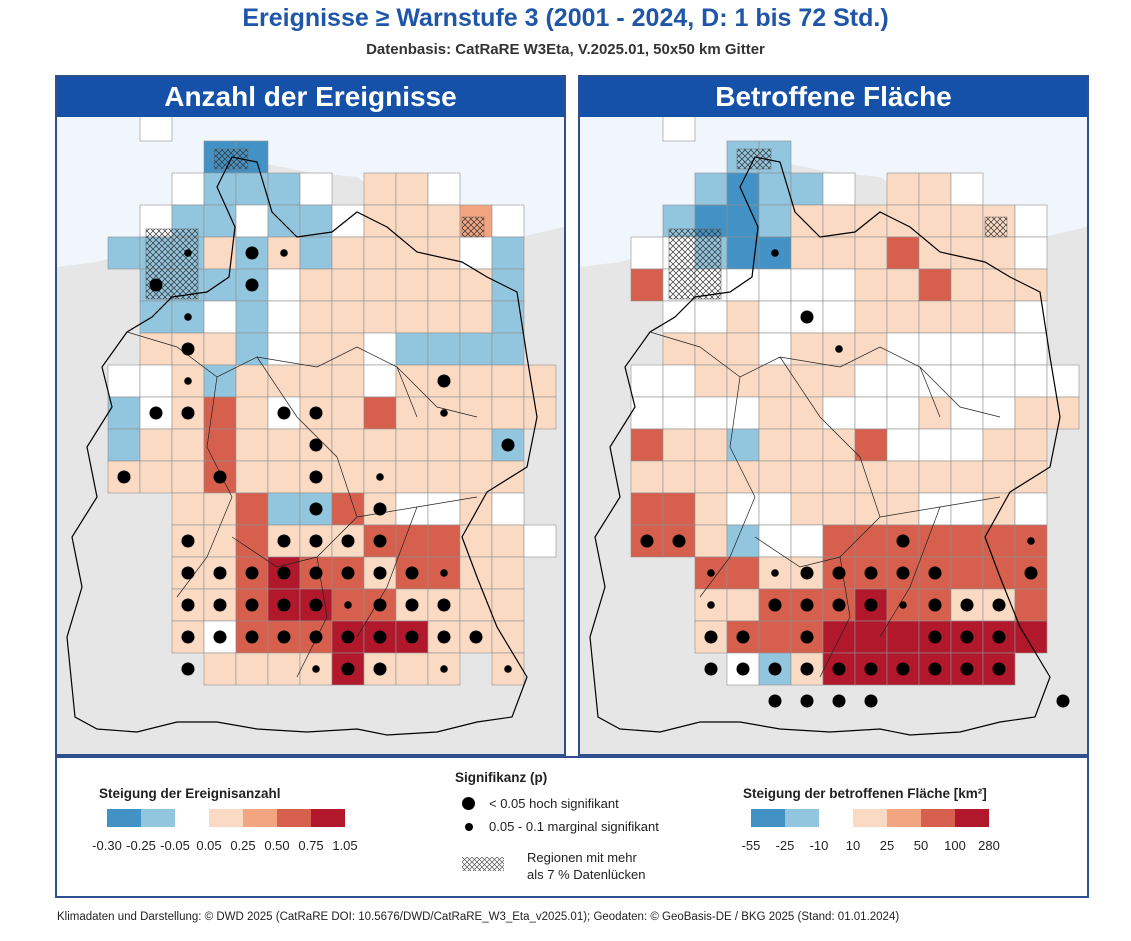 The height and width of the screenshot is (941, 1131). Describe the element at coordinates (955, 845) in the screenshot. I see `legend-affected-area-tick-label: 100` at that location.